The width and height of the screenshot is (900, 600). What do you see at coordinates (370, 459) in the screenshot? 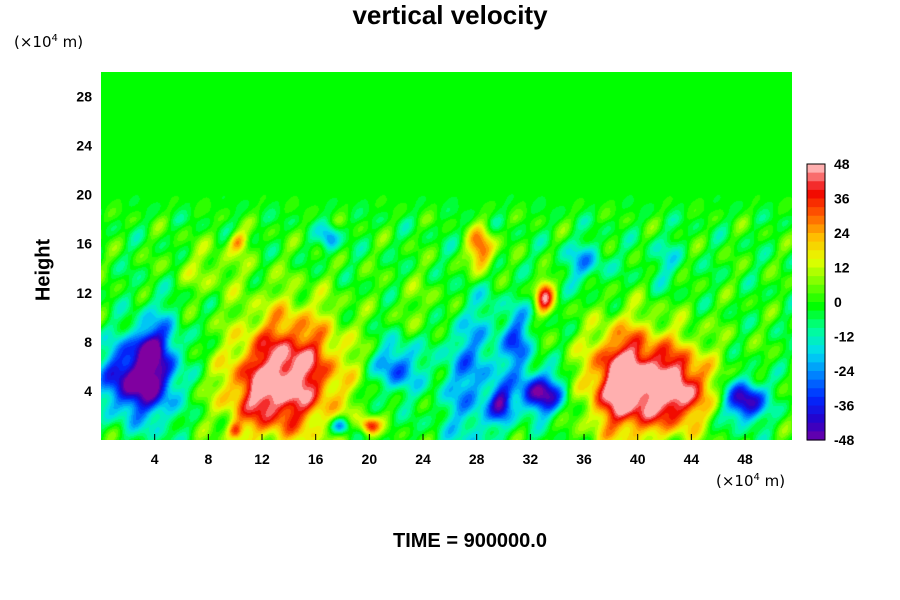
I see `x-tick-label: 20` at bounding box center [370, 459].